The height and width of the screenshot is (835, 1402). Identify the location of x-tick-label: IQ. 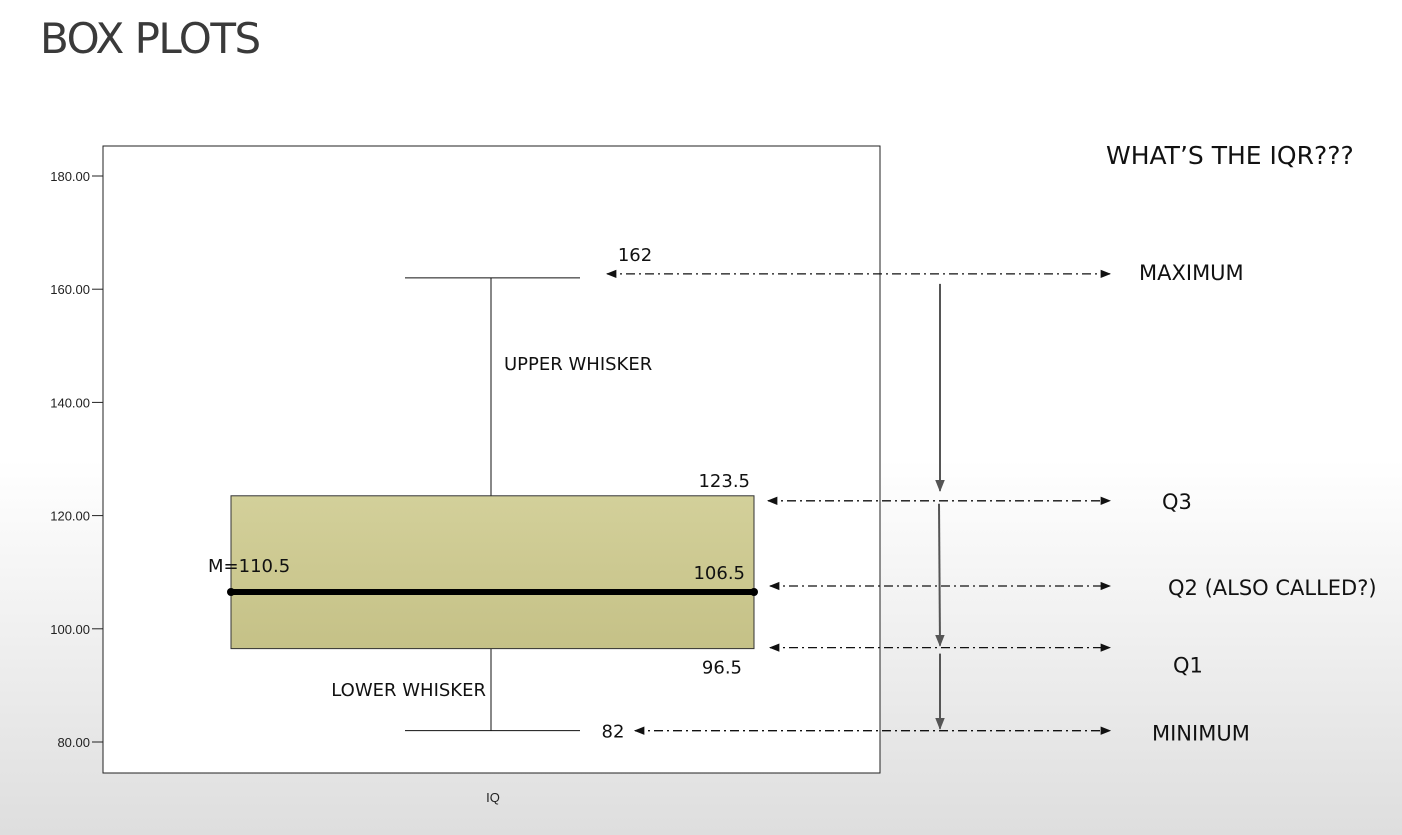
(493, 797).